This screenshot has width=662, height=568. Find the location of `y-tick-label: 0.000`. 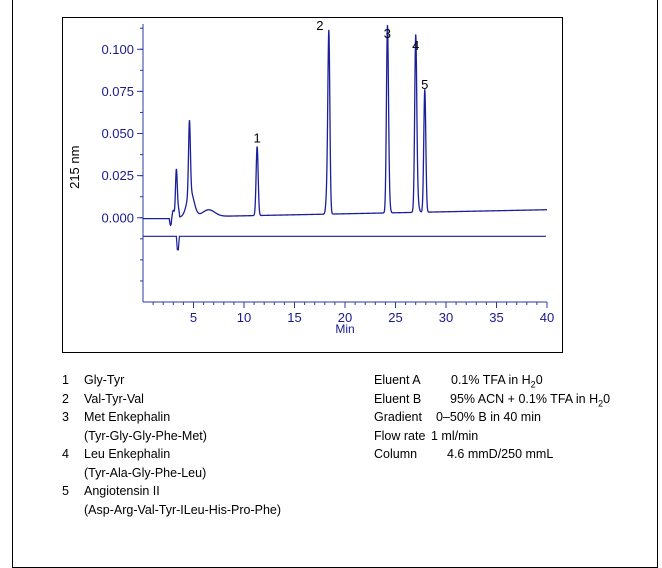

y-tick-label: 0.000 is located at coordinates (117, 217).